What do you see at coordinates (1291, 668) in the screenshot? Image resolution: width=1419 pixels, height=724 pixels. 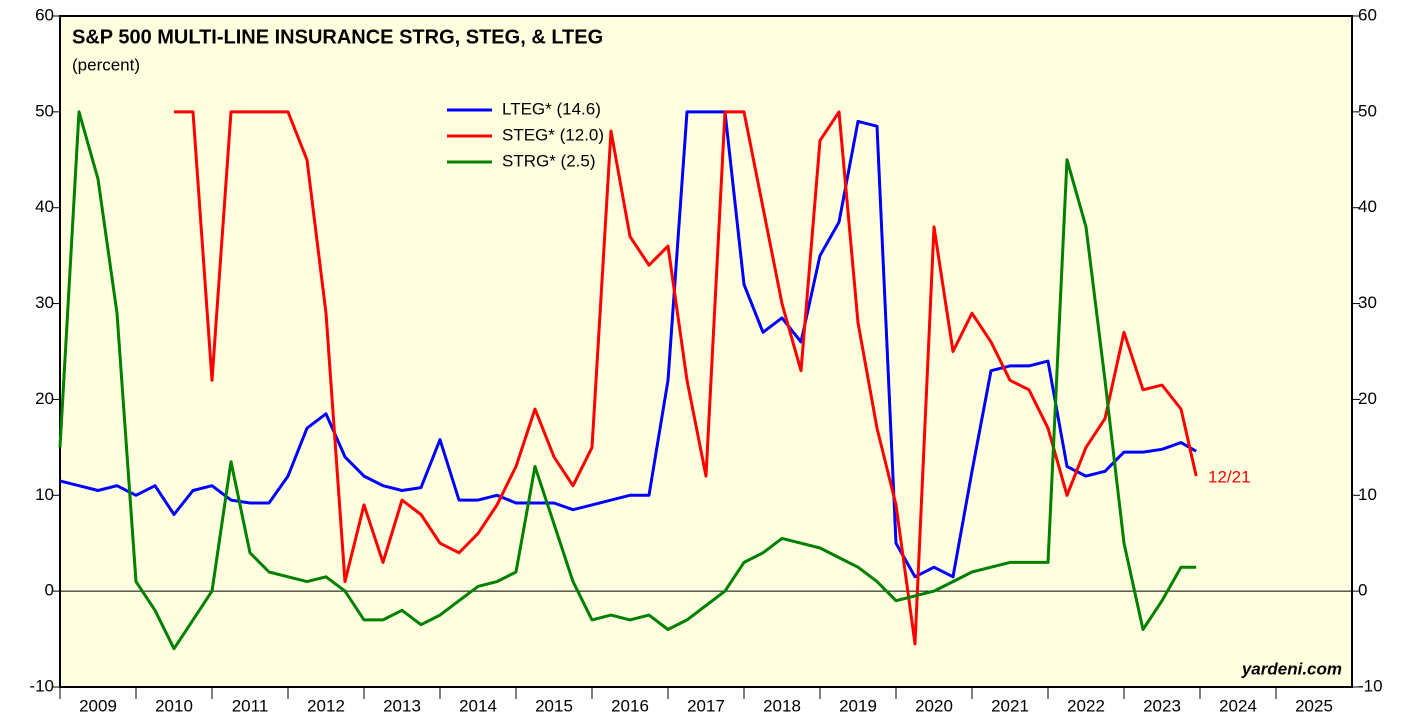 I see `watermark: yardeni.com` at bounding box center [1291, 668].